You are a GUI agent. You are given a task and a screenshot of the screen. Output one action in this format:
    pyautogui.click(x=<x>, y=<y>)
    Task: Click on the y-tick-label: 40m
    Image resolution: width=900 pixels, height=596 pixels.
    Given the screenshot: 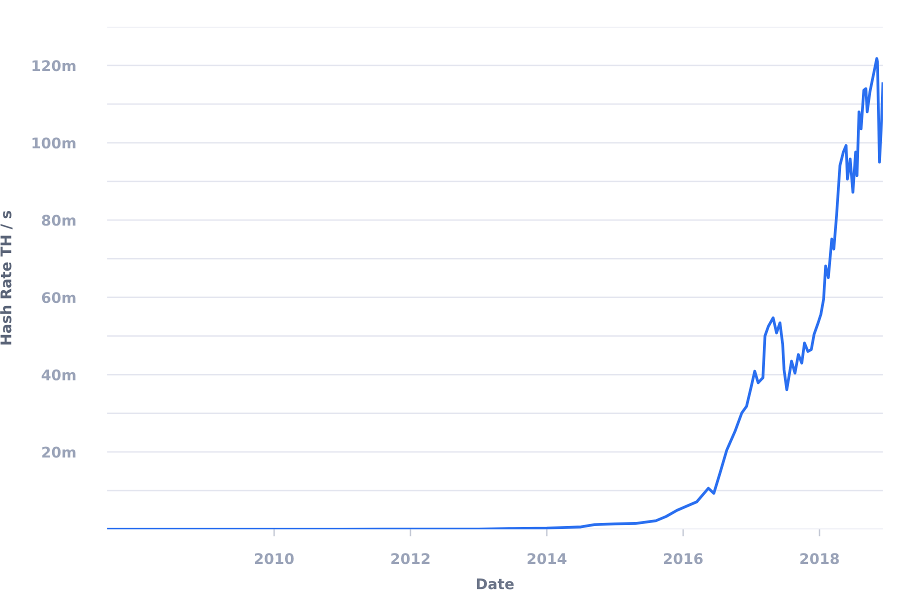 What is the action you would take?
    pyautogui.click(x=59, y=374)
    